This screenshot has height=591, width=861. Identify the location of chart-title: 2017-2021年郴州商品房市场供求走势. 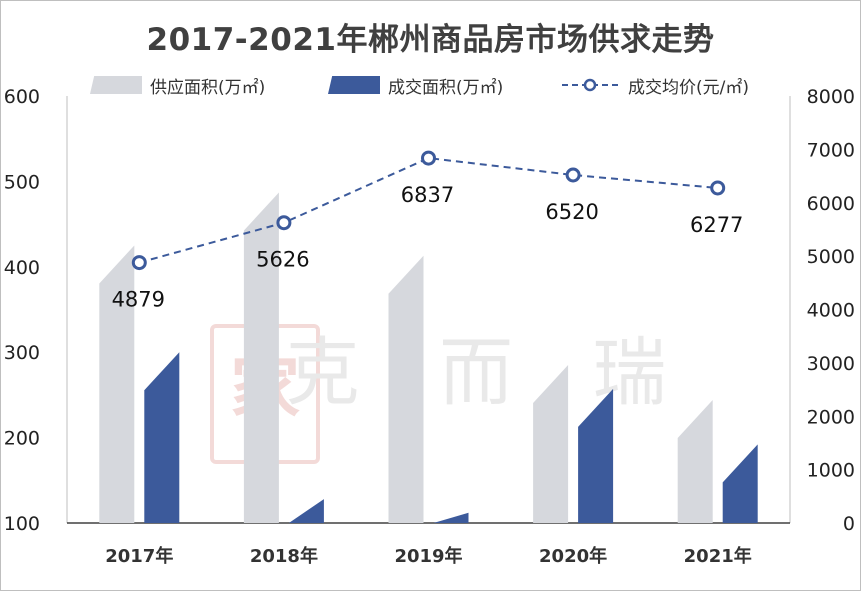
(430, 40).